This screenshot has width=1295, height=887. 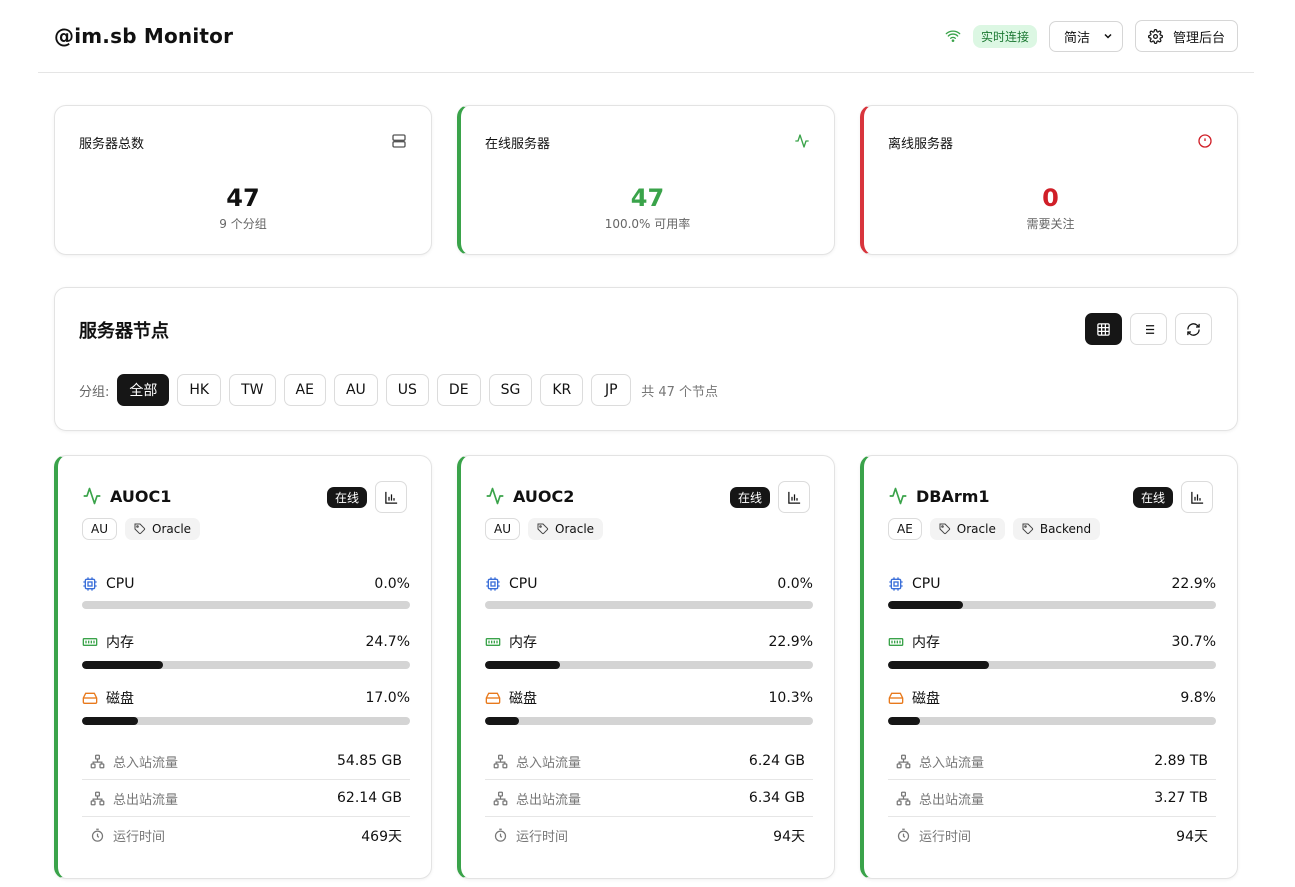 I want to click on server-tags: AU Oracle, so click(x=141, y=529).